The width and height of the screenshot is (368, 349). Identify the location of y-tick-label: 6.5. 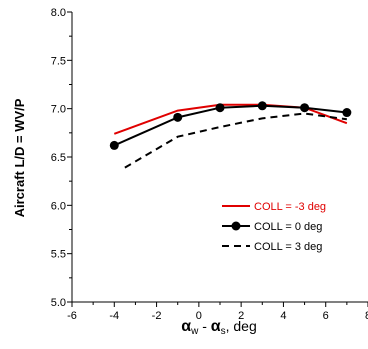
(58, 158).